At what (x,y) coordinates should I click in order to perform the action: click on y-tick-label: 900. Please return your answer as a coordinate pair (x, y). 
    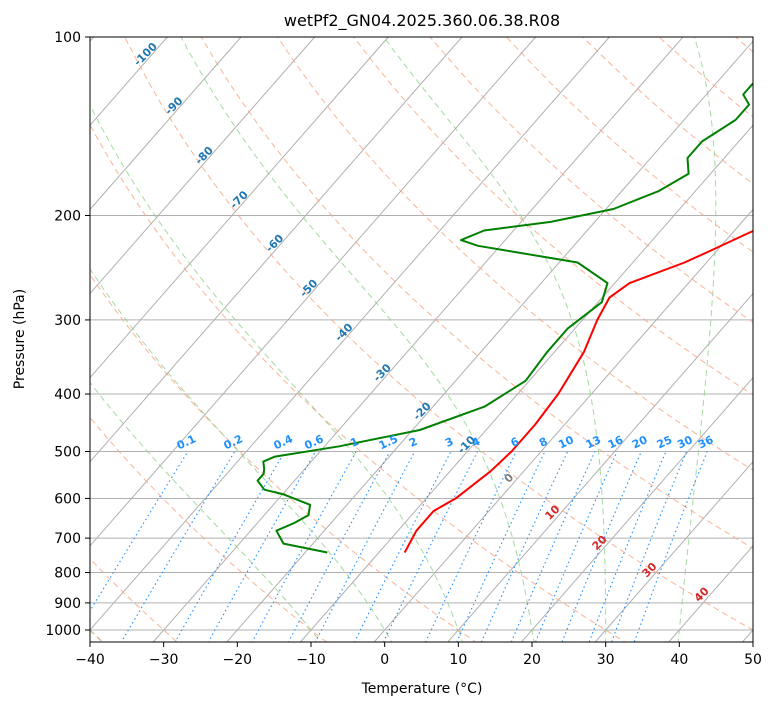
    Looking at the image, I should click on (67, 604).